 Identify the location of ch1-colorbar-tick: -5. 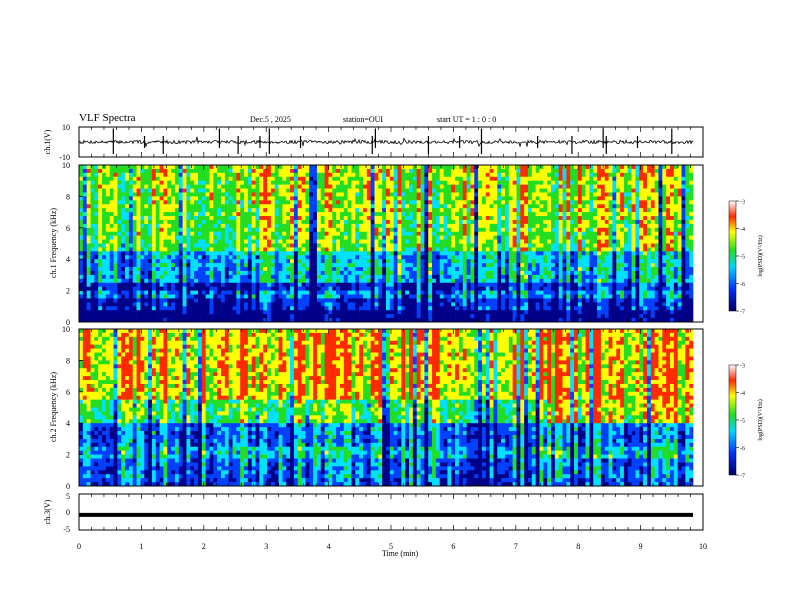
(742, 258).